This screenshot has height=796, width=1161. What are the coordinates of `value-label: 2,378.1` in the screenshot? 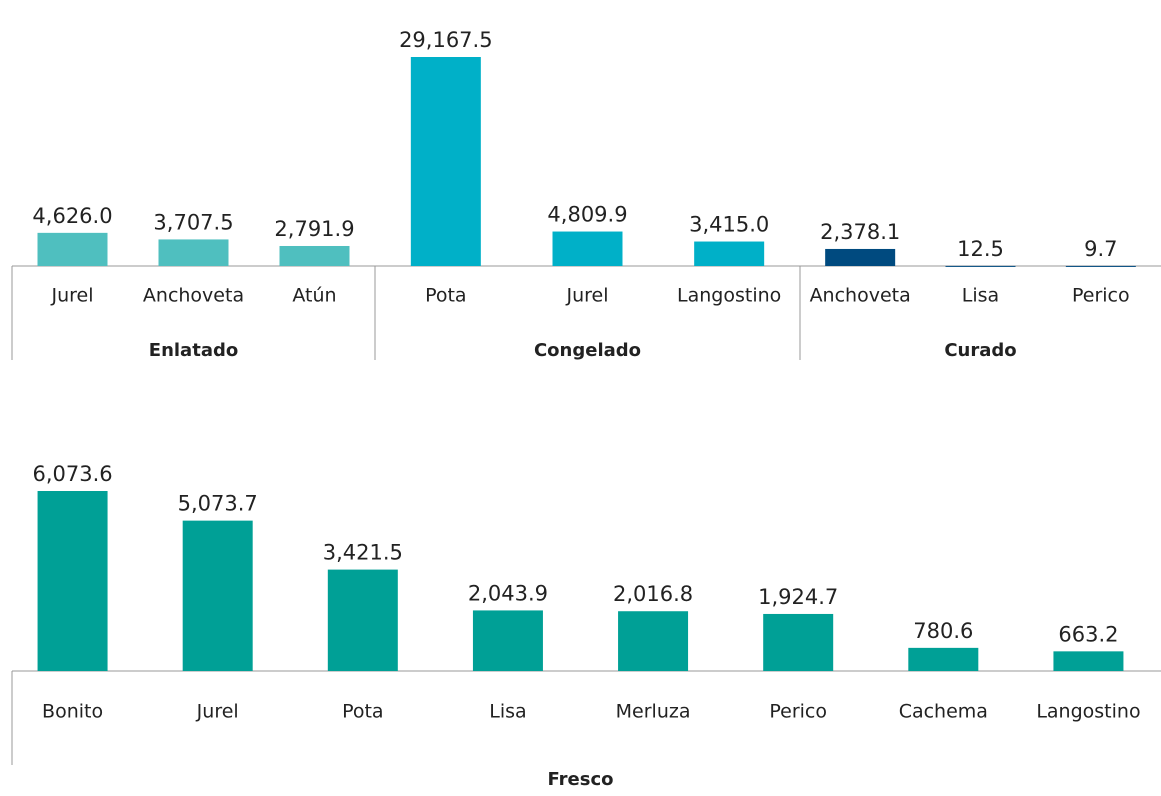 It's located at (860, 232).